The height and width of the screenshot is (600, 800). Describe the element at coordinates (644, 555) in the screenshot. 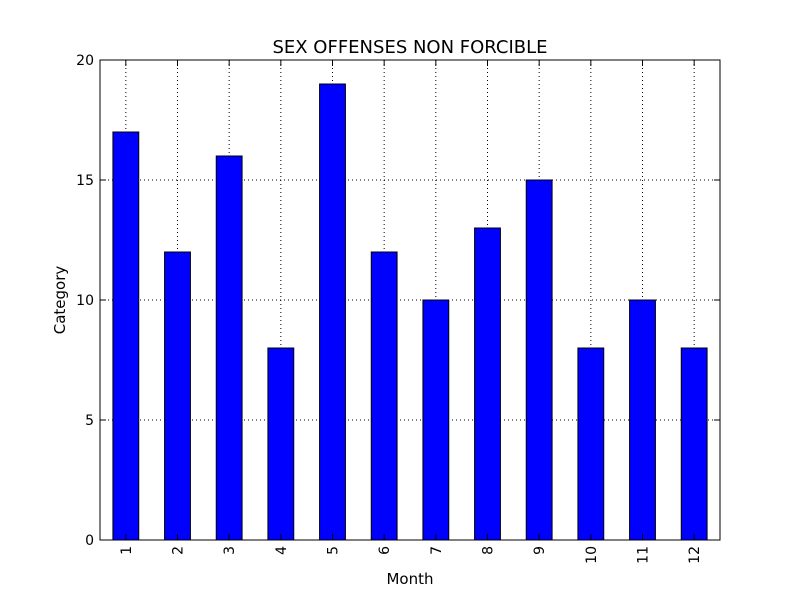

I see `x-tick-label: 11` at that location.